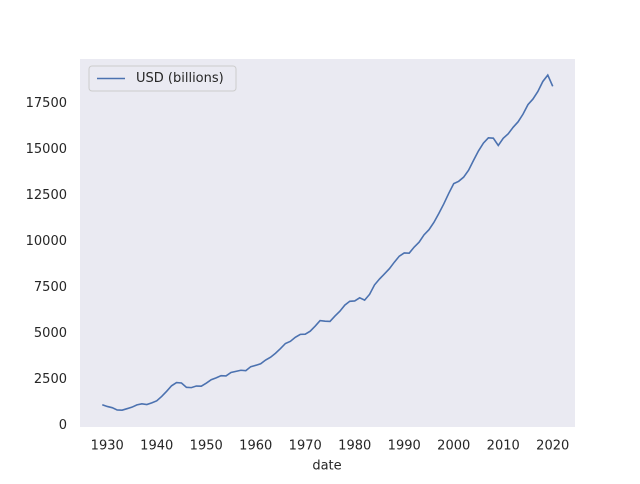 This screenshot has width=640, height=484. I want to click on x-tick-label: 1930, so click(107, 446).